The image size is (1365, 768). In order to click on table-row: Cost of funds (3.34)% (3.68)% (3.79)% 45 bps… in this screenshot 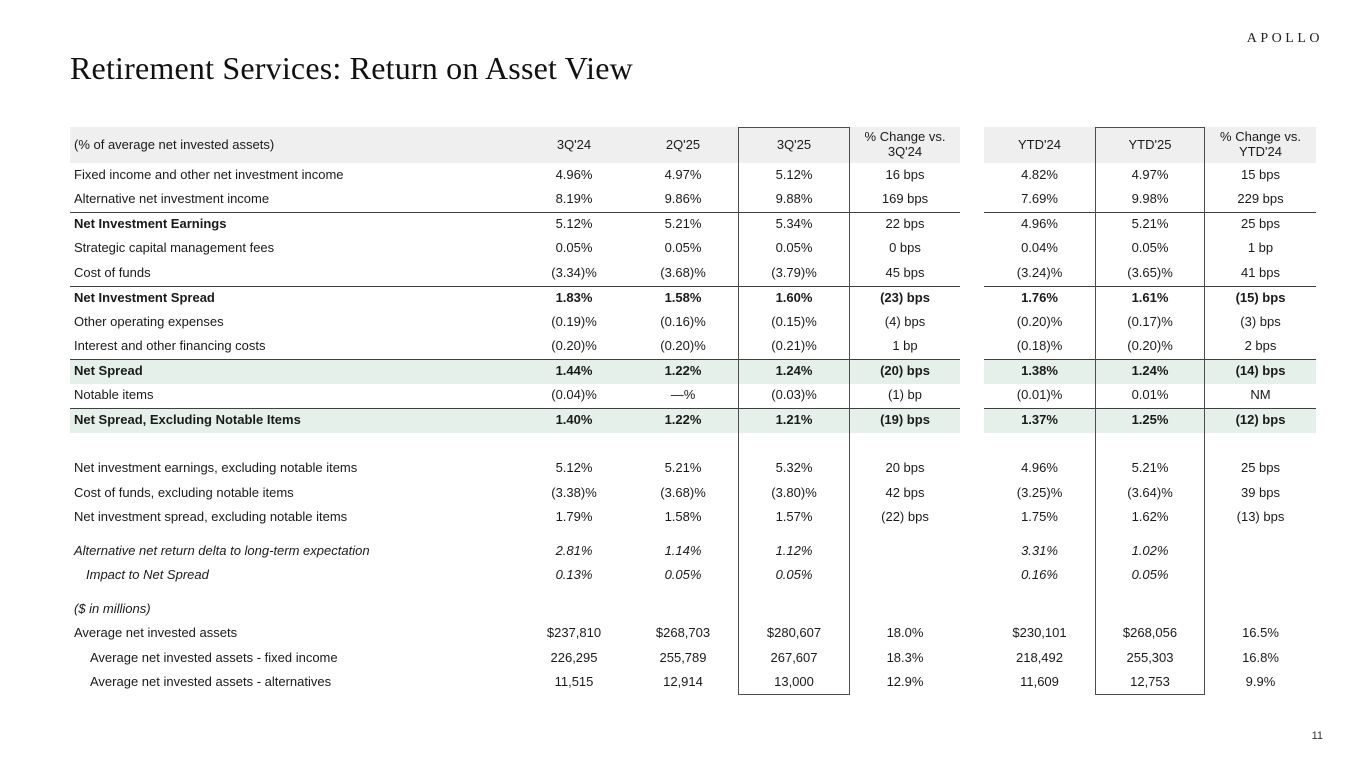, I will do `click(693, 273)`.